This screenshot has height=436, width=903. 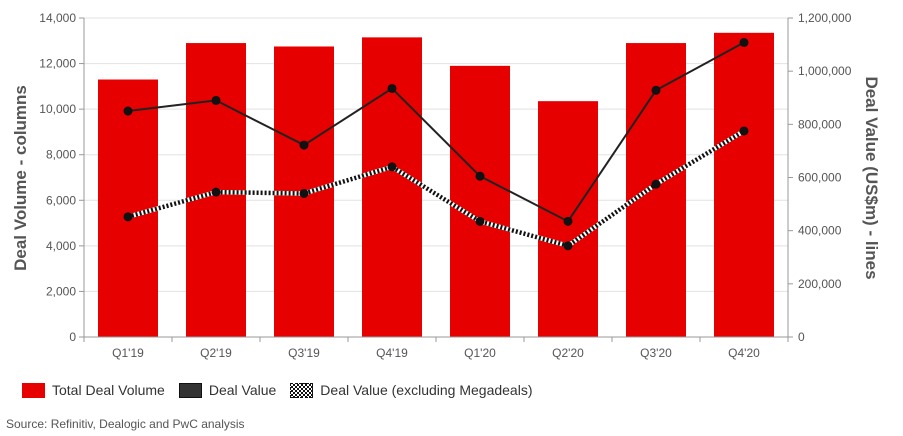 What do you see at coordinates (801, 337) in the screenshot?
I see `y2-tick-label: 0` at bounding box center [801, 337].